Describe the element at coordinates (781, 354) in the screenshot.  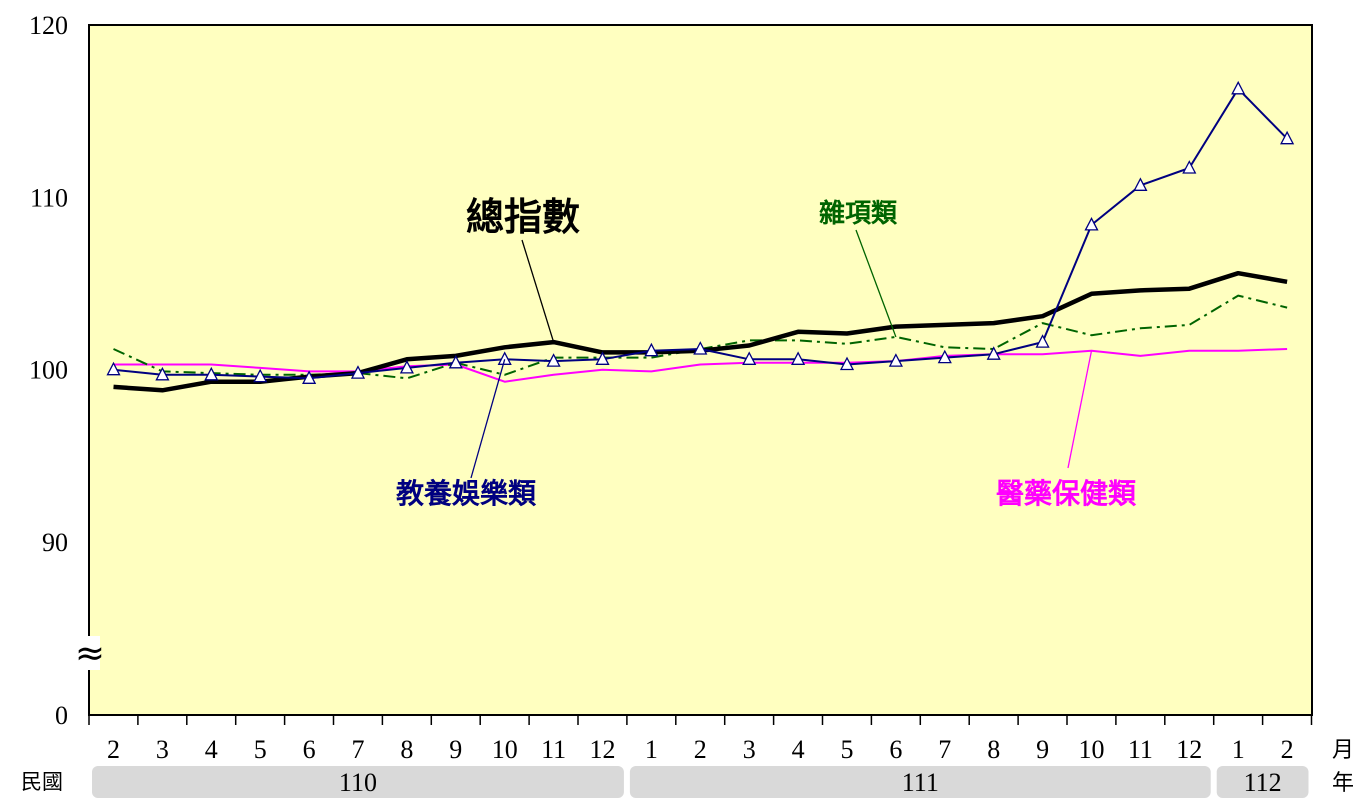
I see `label-leader-lines` at that location.